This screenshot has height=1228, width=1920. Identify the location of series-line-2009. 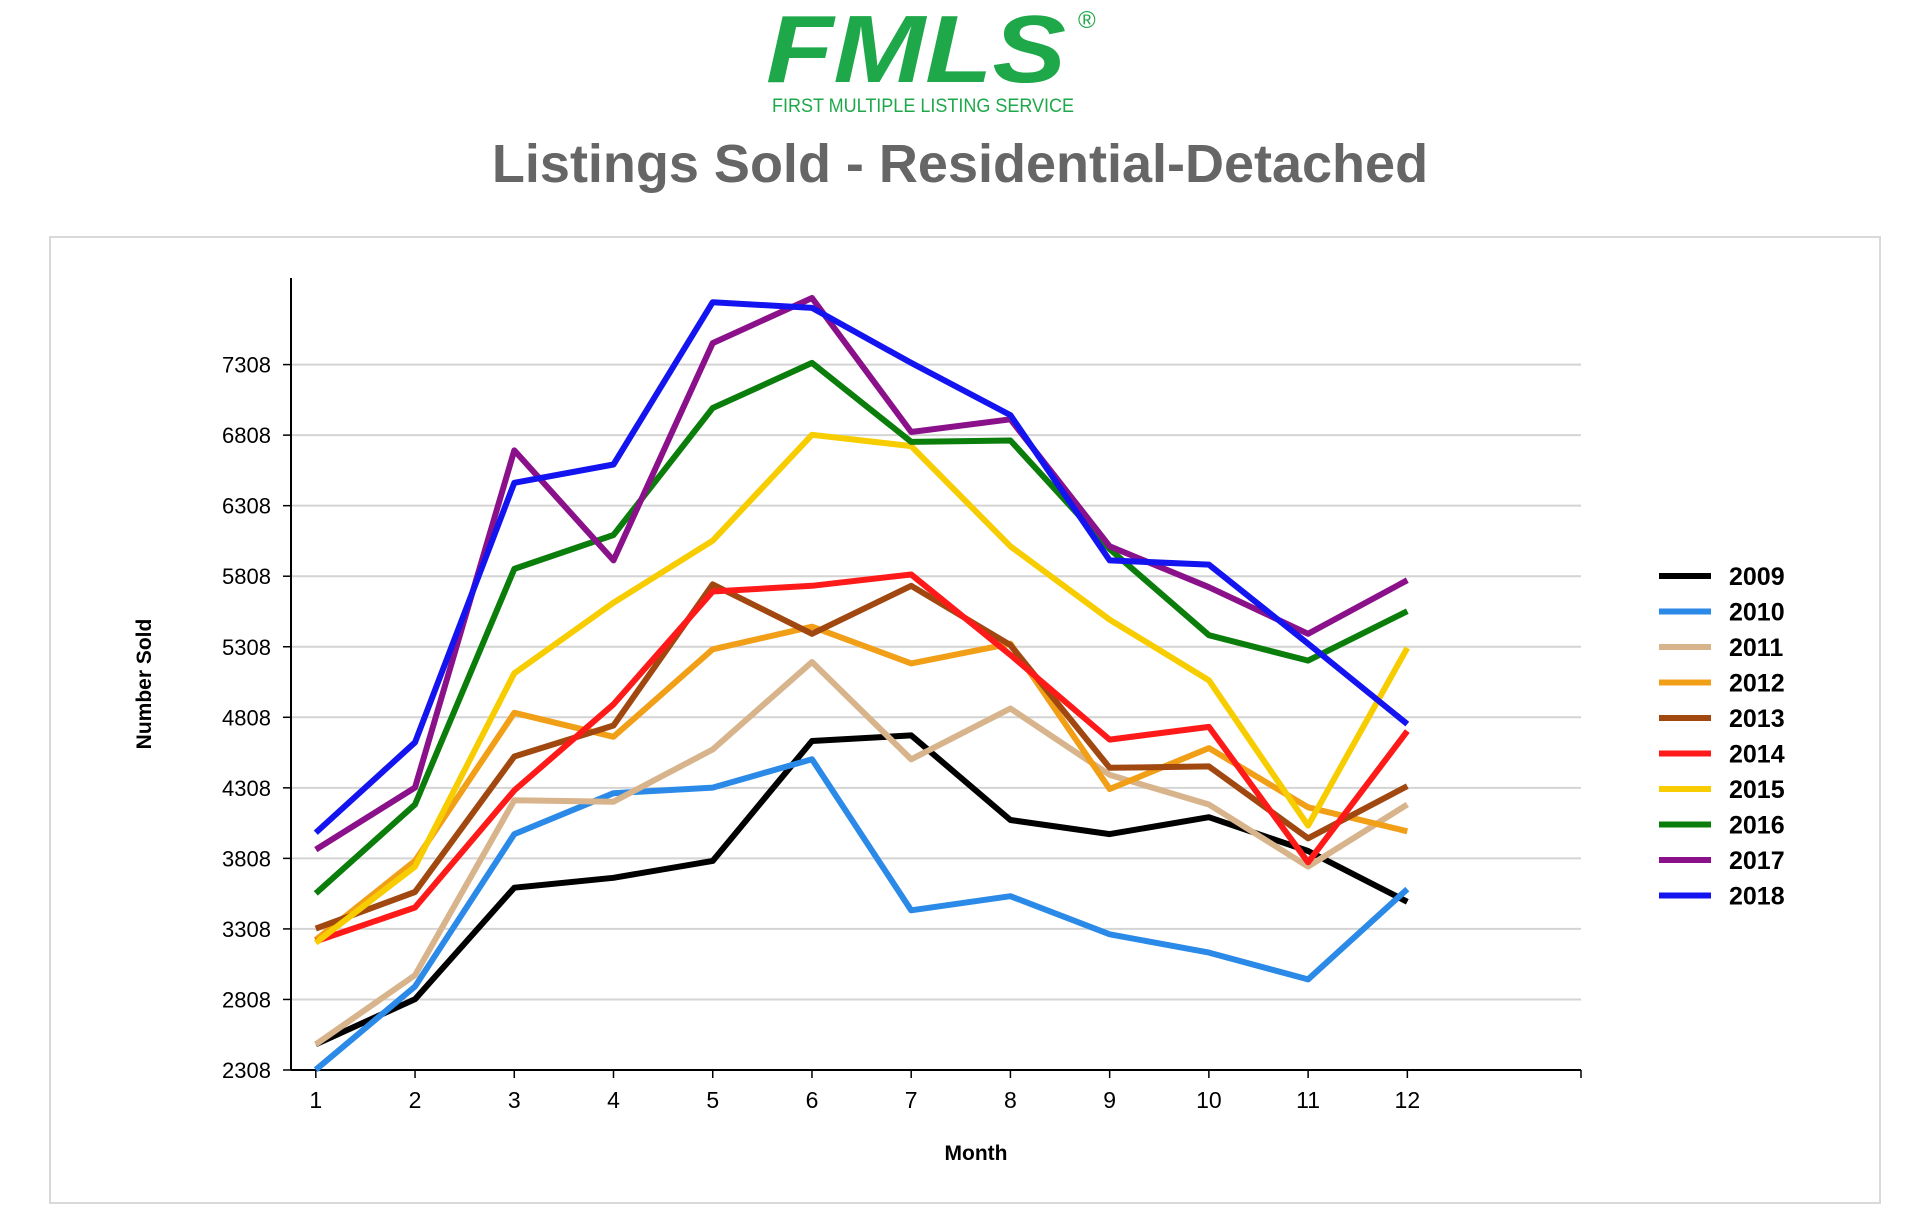
(861, 890).